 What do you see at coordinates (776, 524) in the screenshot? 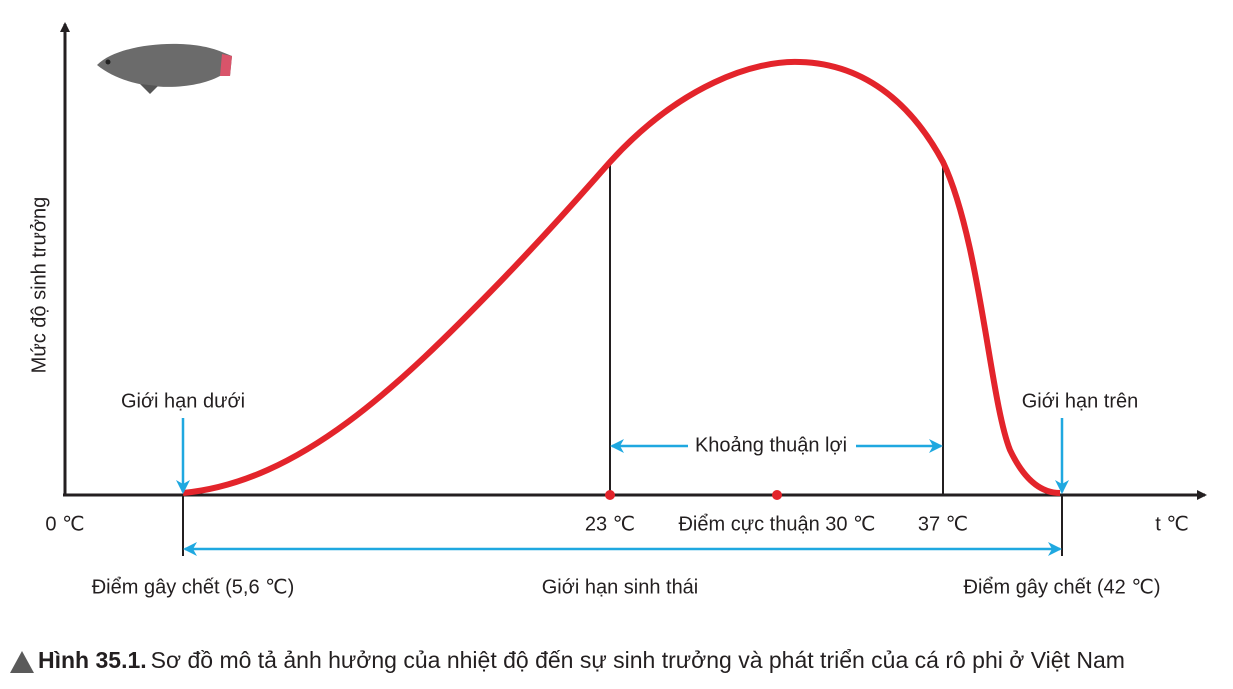
I see `optimum-label: Điểm cực thuận 30 ℃` at bounding box center [776, 524].